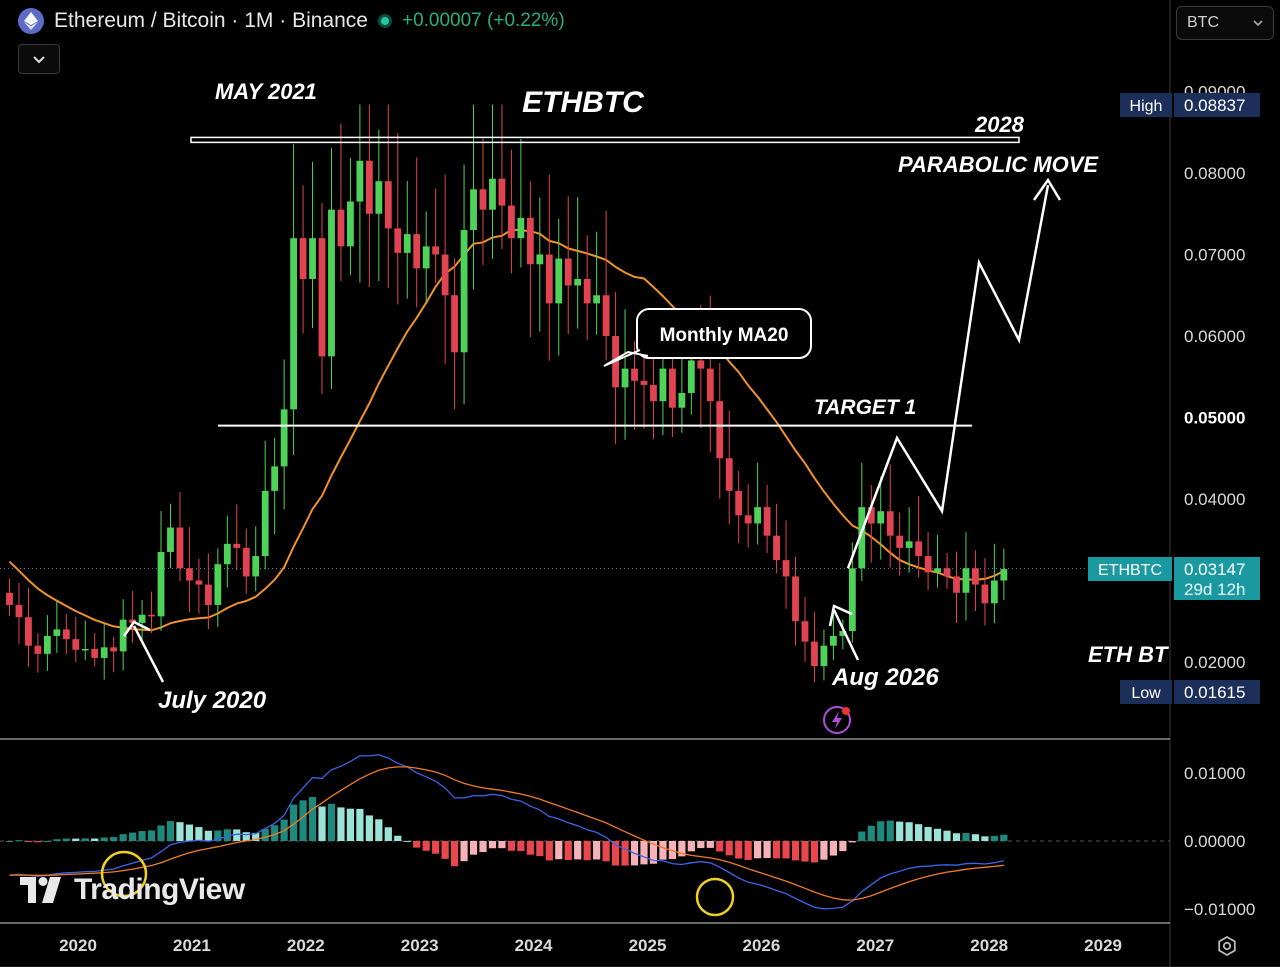 The height and width of the screenshot is (967, 1280). I want to click on price-tick-label: 0.08000, so click(1214, 173).